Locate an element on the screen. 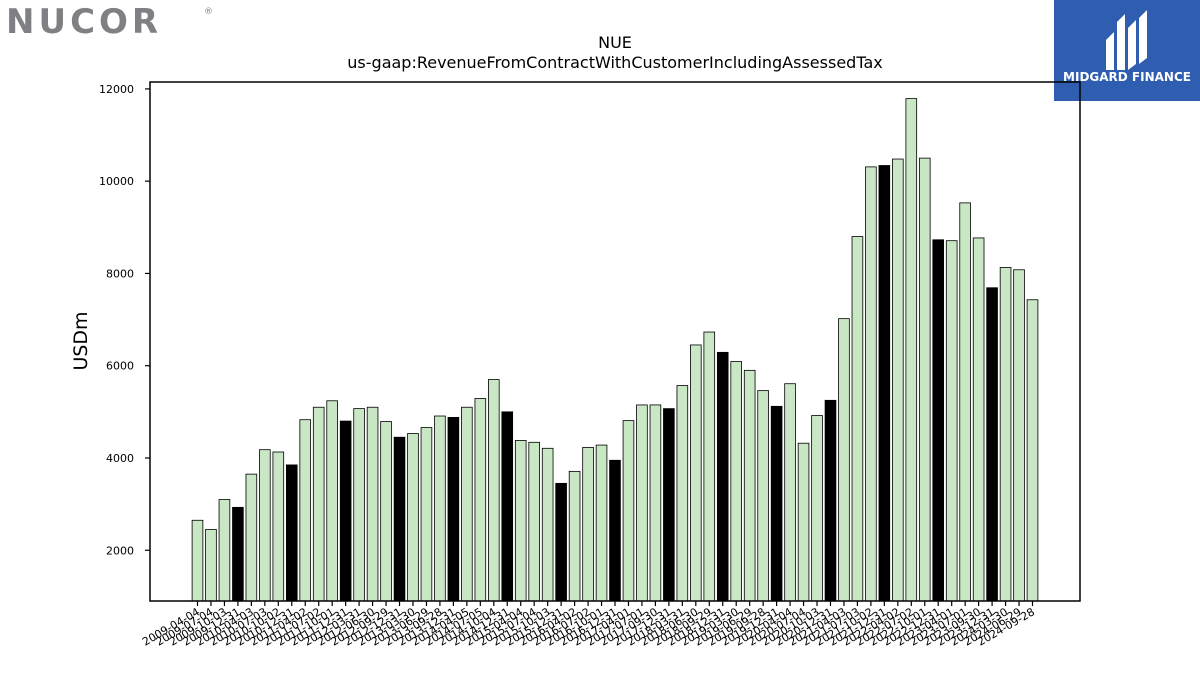 This screenshot has width=1200, height=675. y-axis-label: USDm is located at coordinates (81, 340).